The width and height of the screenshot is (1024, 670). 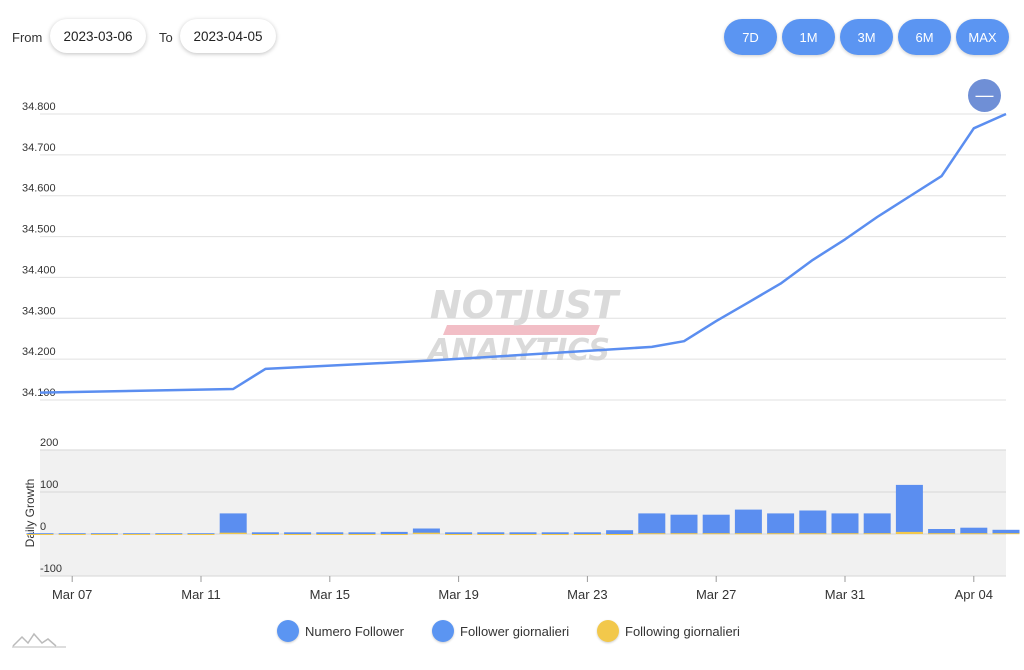 I want to click on line-y-tick-label: 34.600, so click(x=39, y=189).